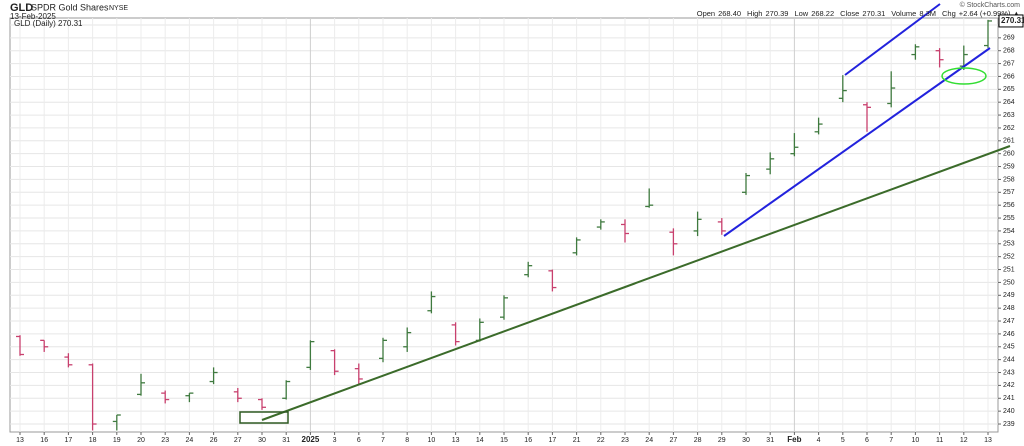  I want to click on x-tick-label: 15, so click(504, 440).